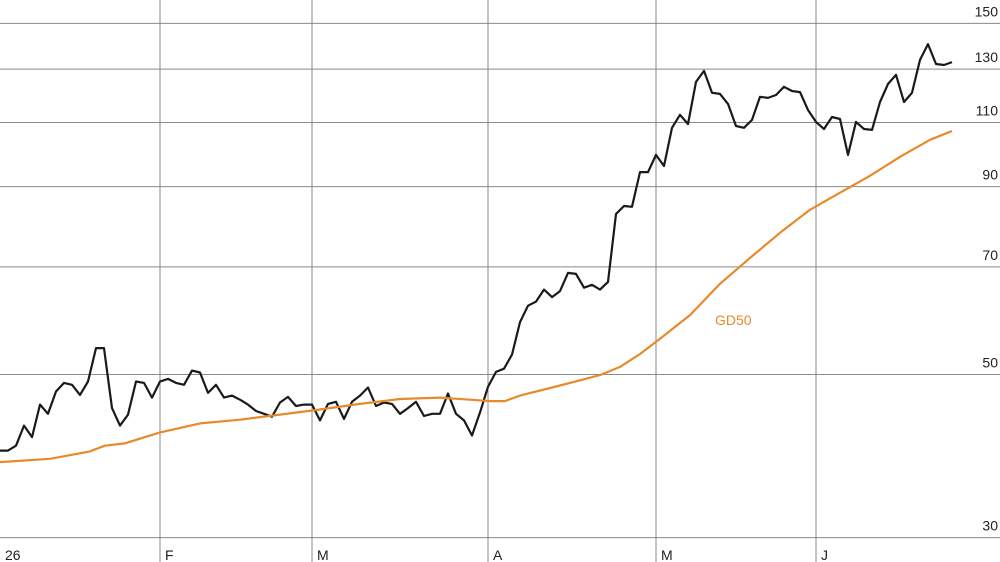 The image size is (1000, 562). What do you see at coordinates (169, 554) in the screenshot?
I see `x-tick-label: F` at bounding box center [169, 554].